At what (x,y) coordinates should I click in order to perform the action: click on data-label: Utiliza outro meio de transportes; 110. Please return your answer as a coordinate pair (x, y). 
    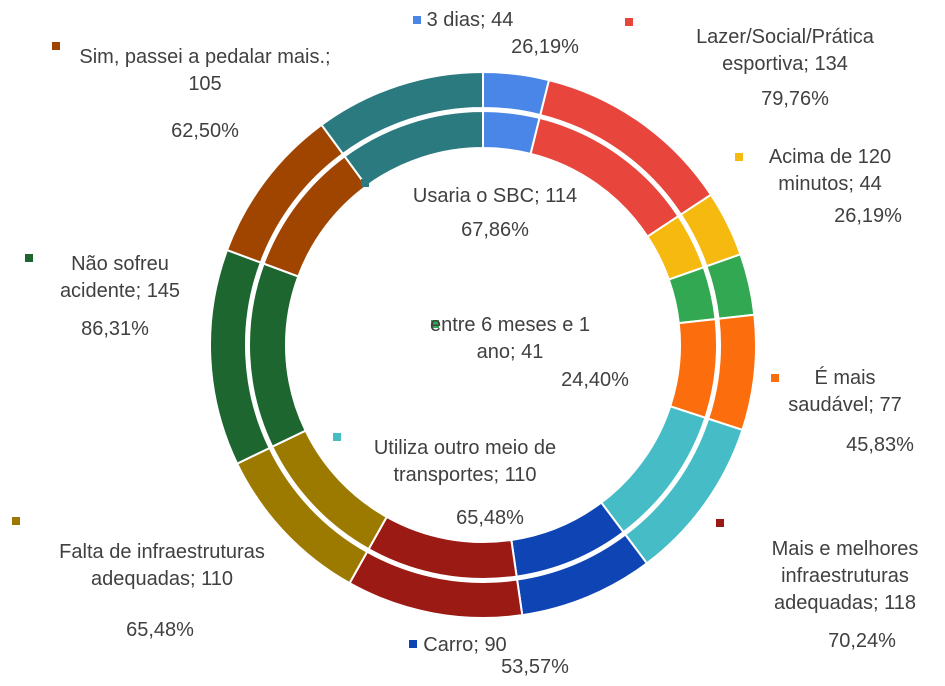
    Looking at the image, I should click on (465, 462).